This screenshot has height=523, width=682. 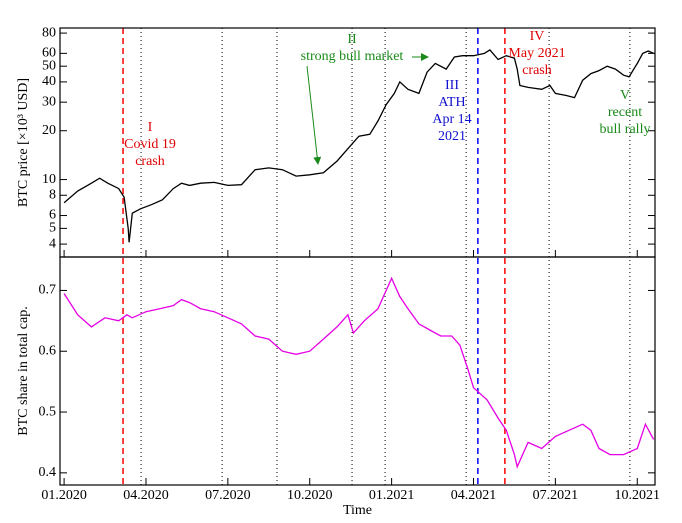 What do you see at coordinates (49, 81) in the screenshot?
I see `y-tick-label: 40` at bounding box center [49, 81].